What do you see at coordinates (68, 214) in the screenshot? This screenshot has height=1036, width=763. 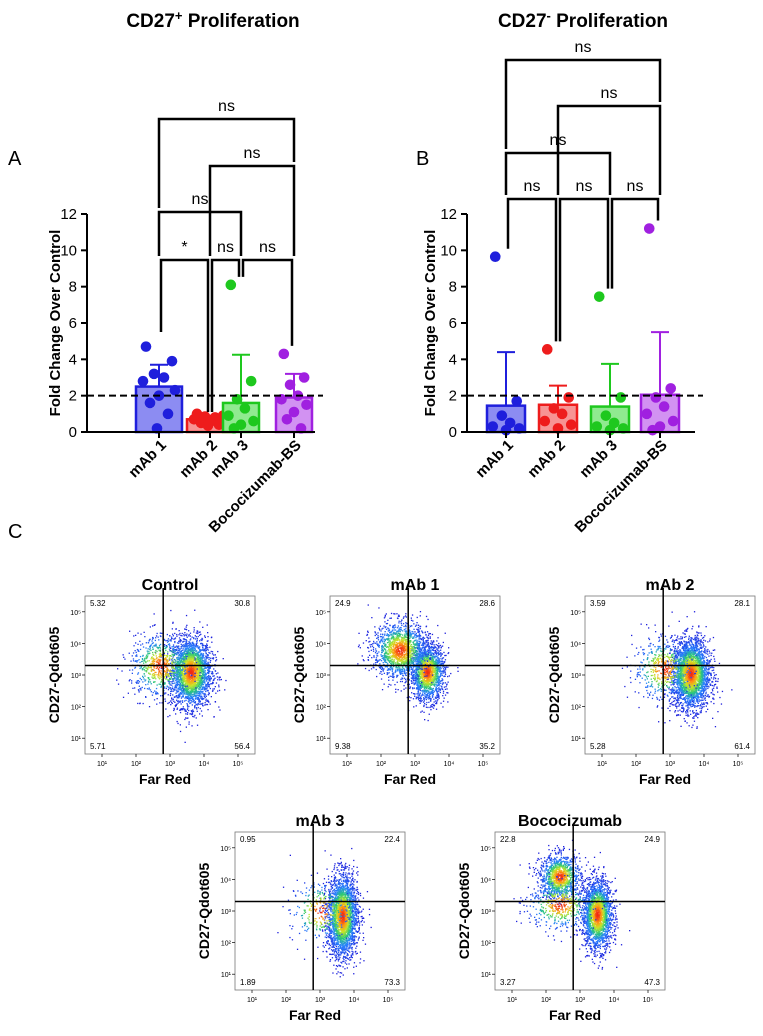 I see `y-tick-label: 12` at bounding box center [68, 214].